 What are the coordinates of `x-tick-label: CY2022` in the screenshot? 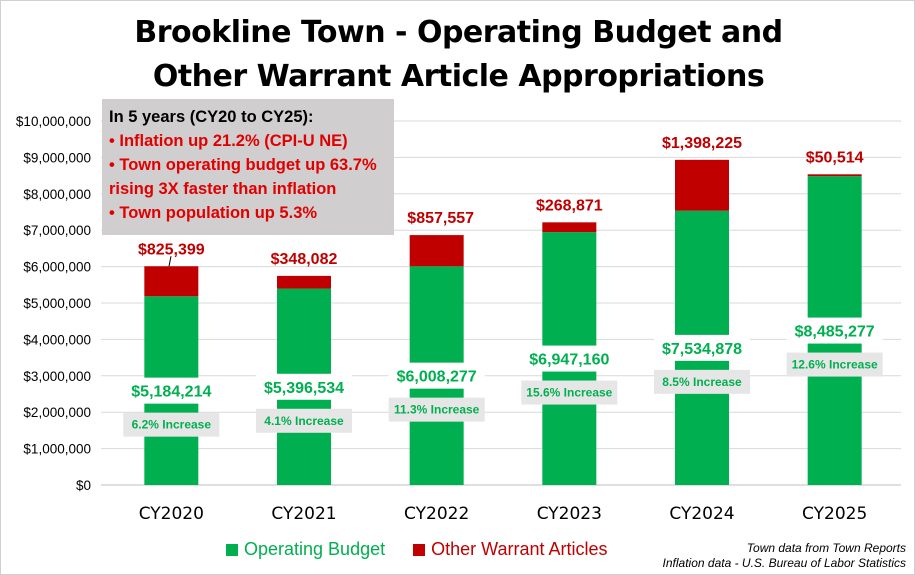 It's located at (436, 514).